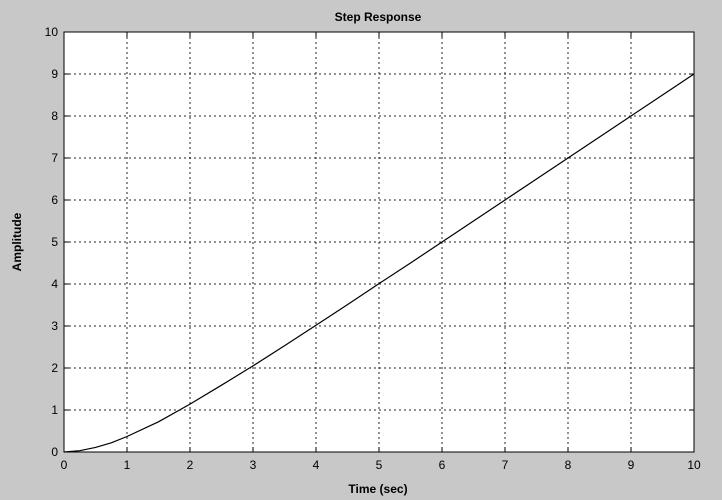  I want to click on x-tick-label: 2, so click(190, 465).